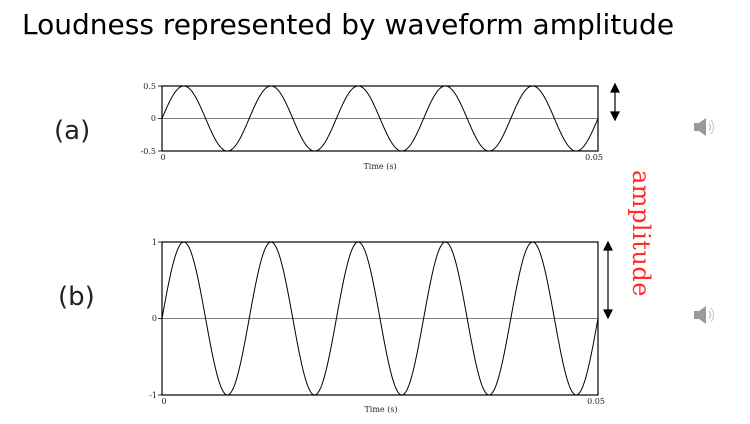  Describe the element at coordinates (594, 157) in the screenshot. I see `xtick-label-a-end: 0.05` at that location.